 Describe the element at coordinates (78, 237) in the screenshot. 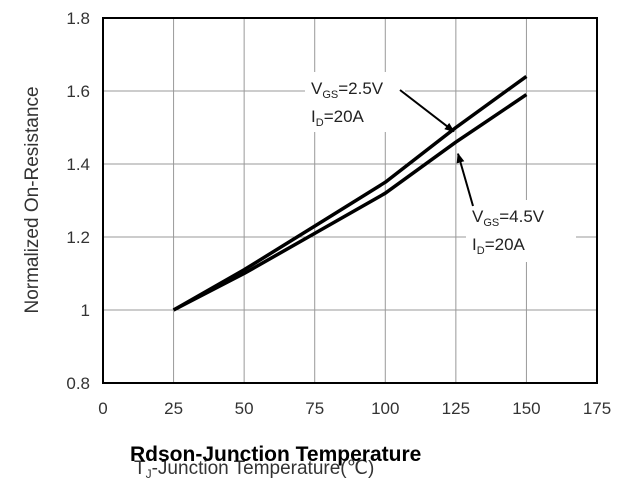

I see `y-tick-label: 1.2` at that location.